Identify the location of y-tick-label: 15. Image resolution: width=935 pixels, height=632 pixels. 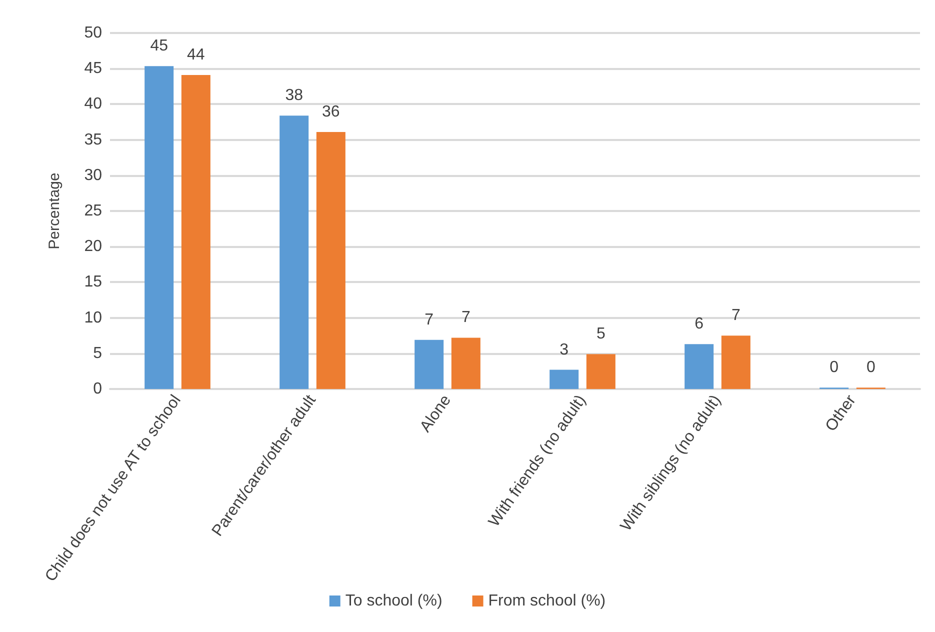
(93, 282).